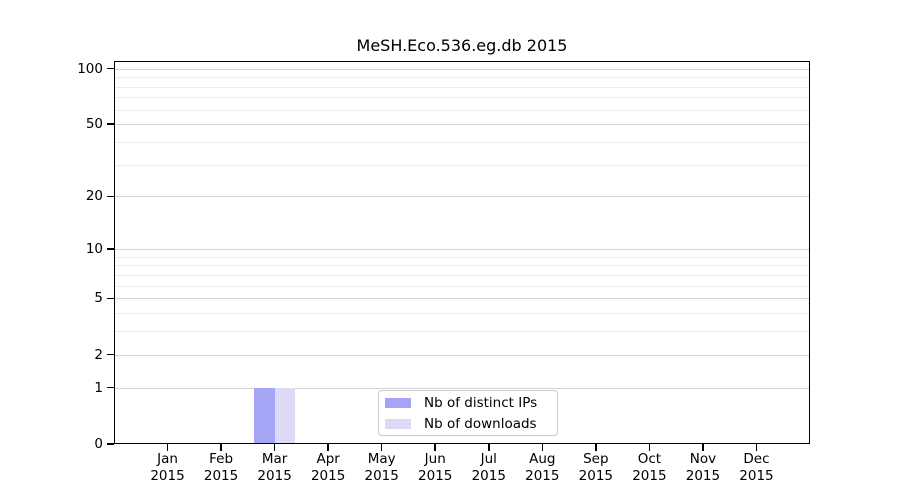 This screenshot has height=500, width=900. Describe the element at coordinates (94, 124) in the screenshot. I see `y-tick-label: 50` at that location.